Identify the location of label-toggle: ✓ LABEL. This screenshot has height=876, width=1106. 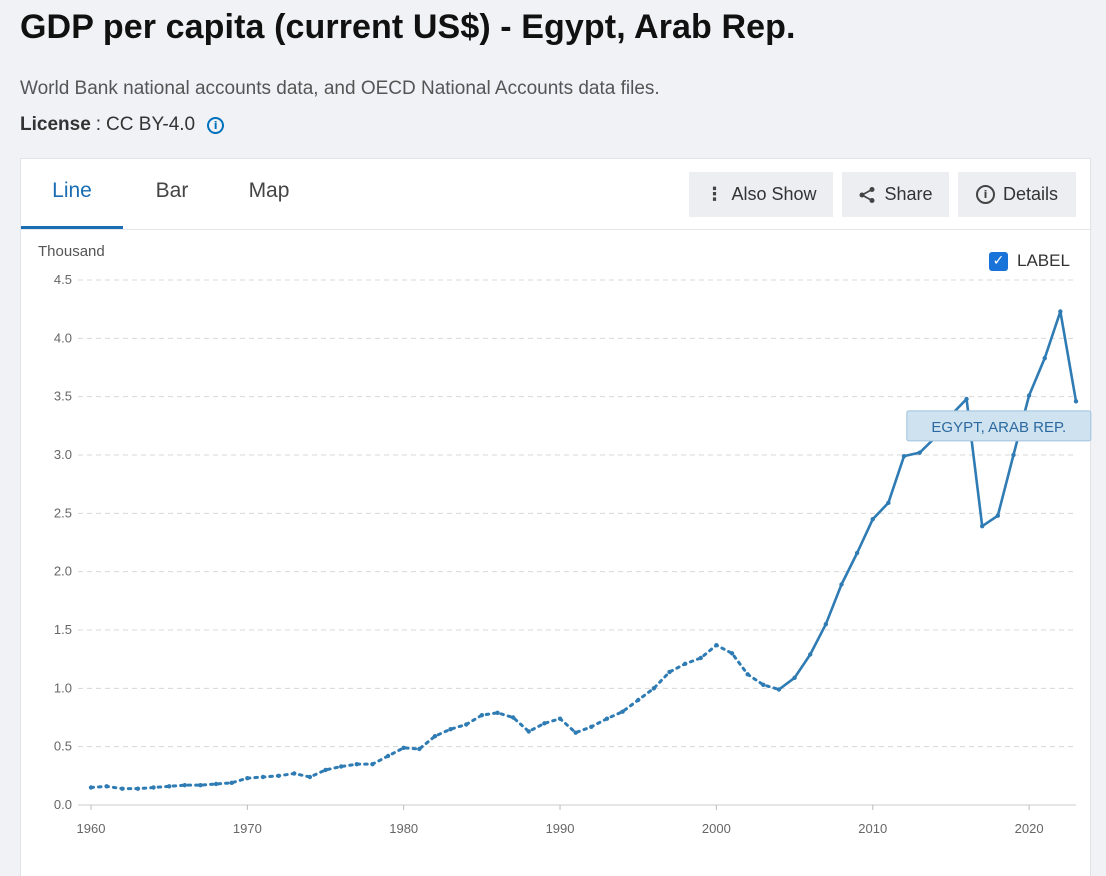
(1029, 261).